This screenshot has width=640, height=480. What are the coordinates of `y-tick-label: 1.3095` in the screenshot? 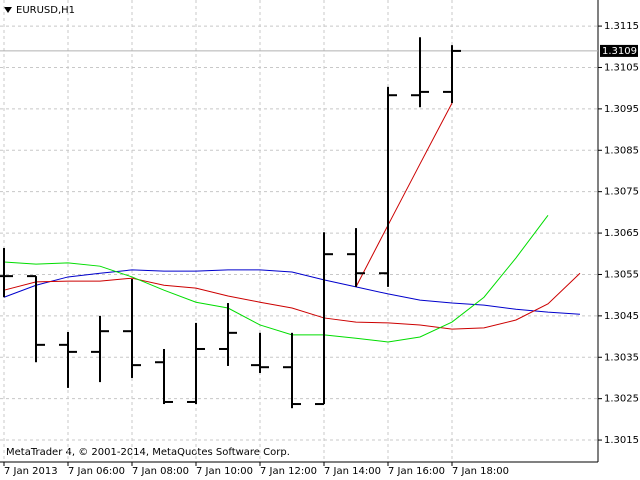 It's located at (621, 109).